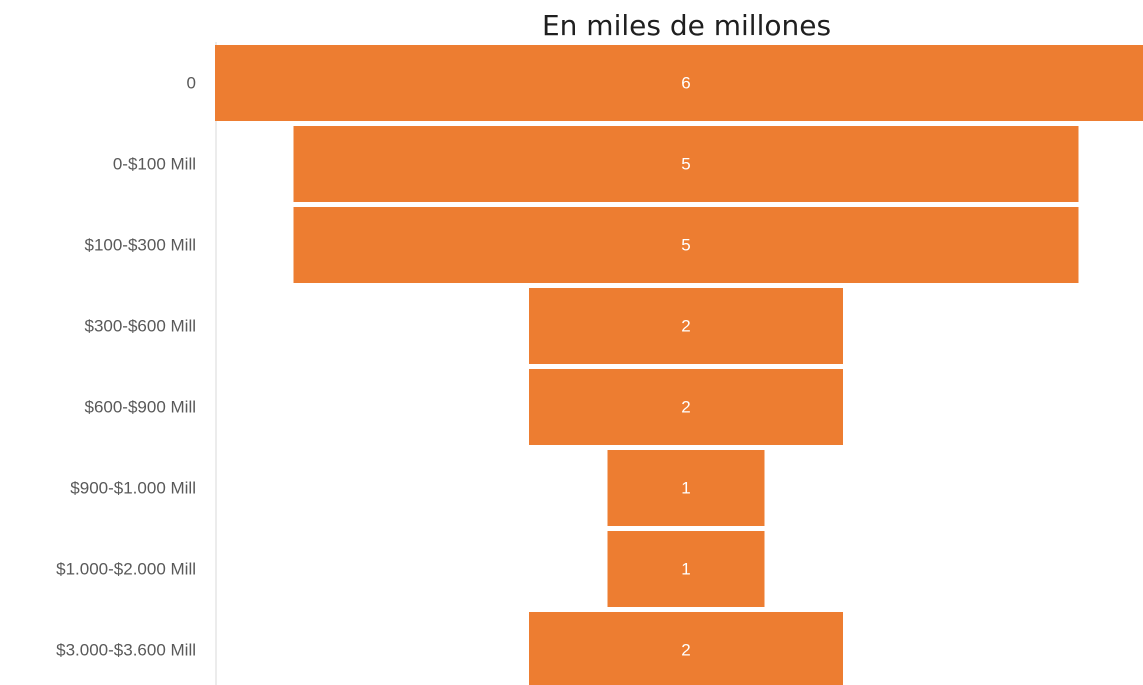 The width and height of the screenshot is (1143, 685). I want to click on data-label: 6, so click(685, 83).